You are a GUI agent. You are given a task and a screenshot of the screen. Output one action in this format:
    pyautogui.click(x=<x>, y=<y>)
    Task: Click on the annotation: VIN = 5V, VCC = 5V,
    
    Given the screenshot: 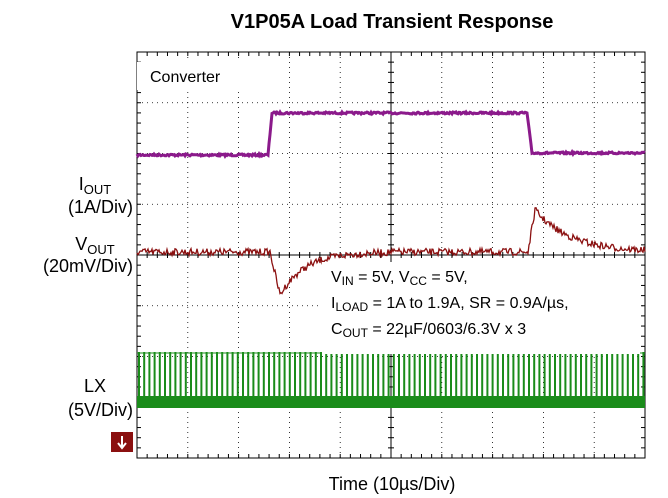 What is the action you would take?
    pyautogui.click(x=399, y=278)
    